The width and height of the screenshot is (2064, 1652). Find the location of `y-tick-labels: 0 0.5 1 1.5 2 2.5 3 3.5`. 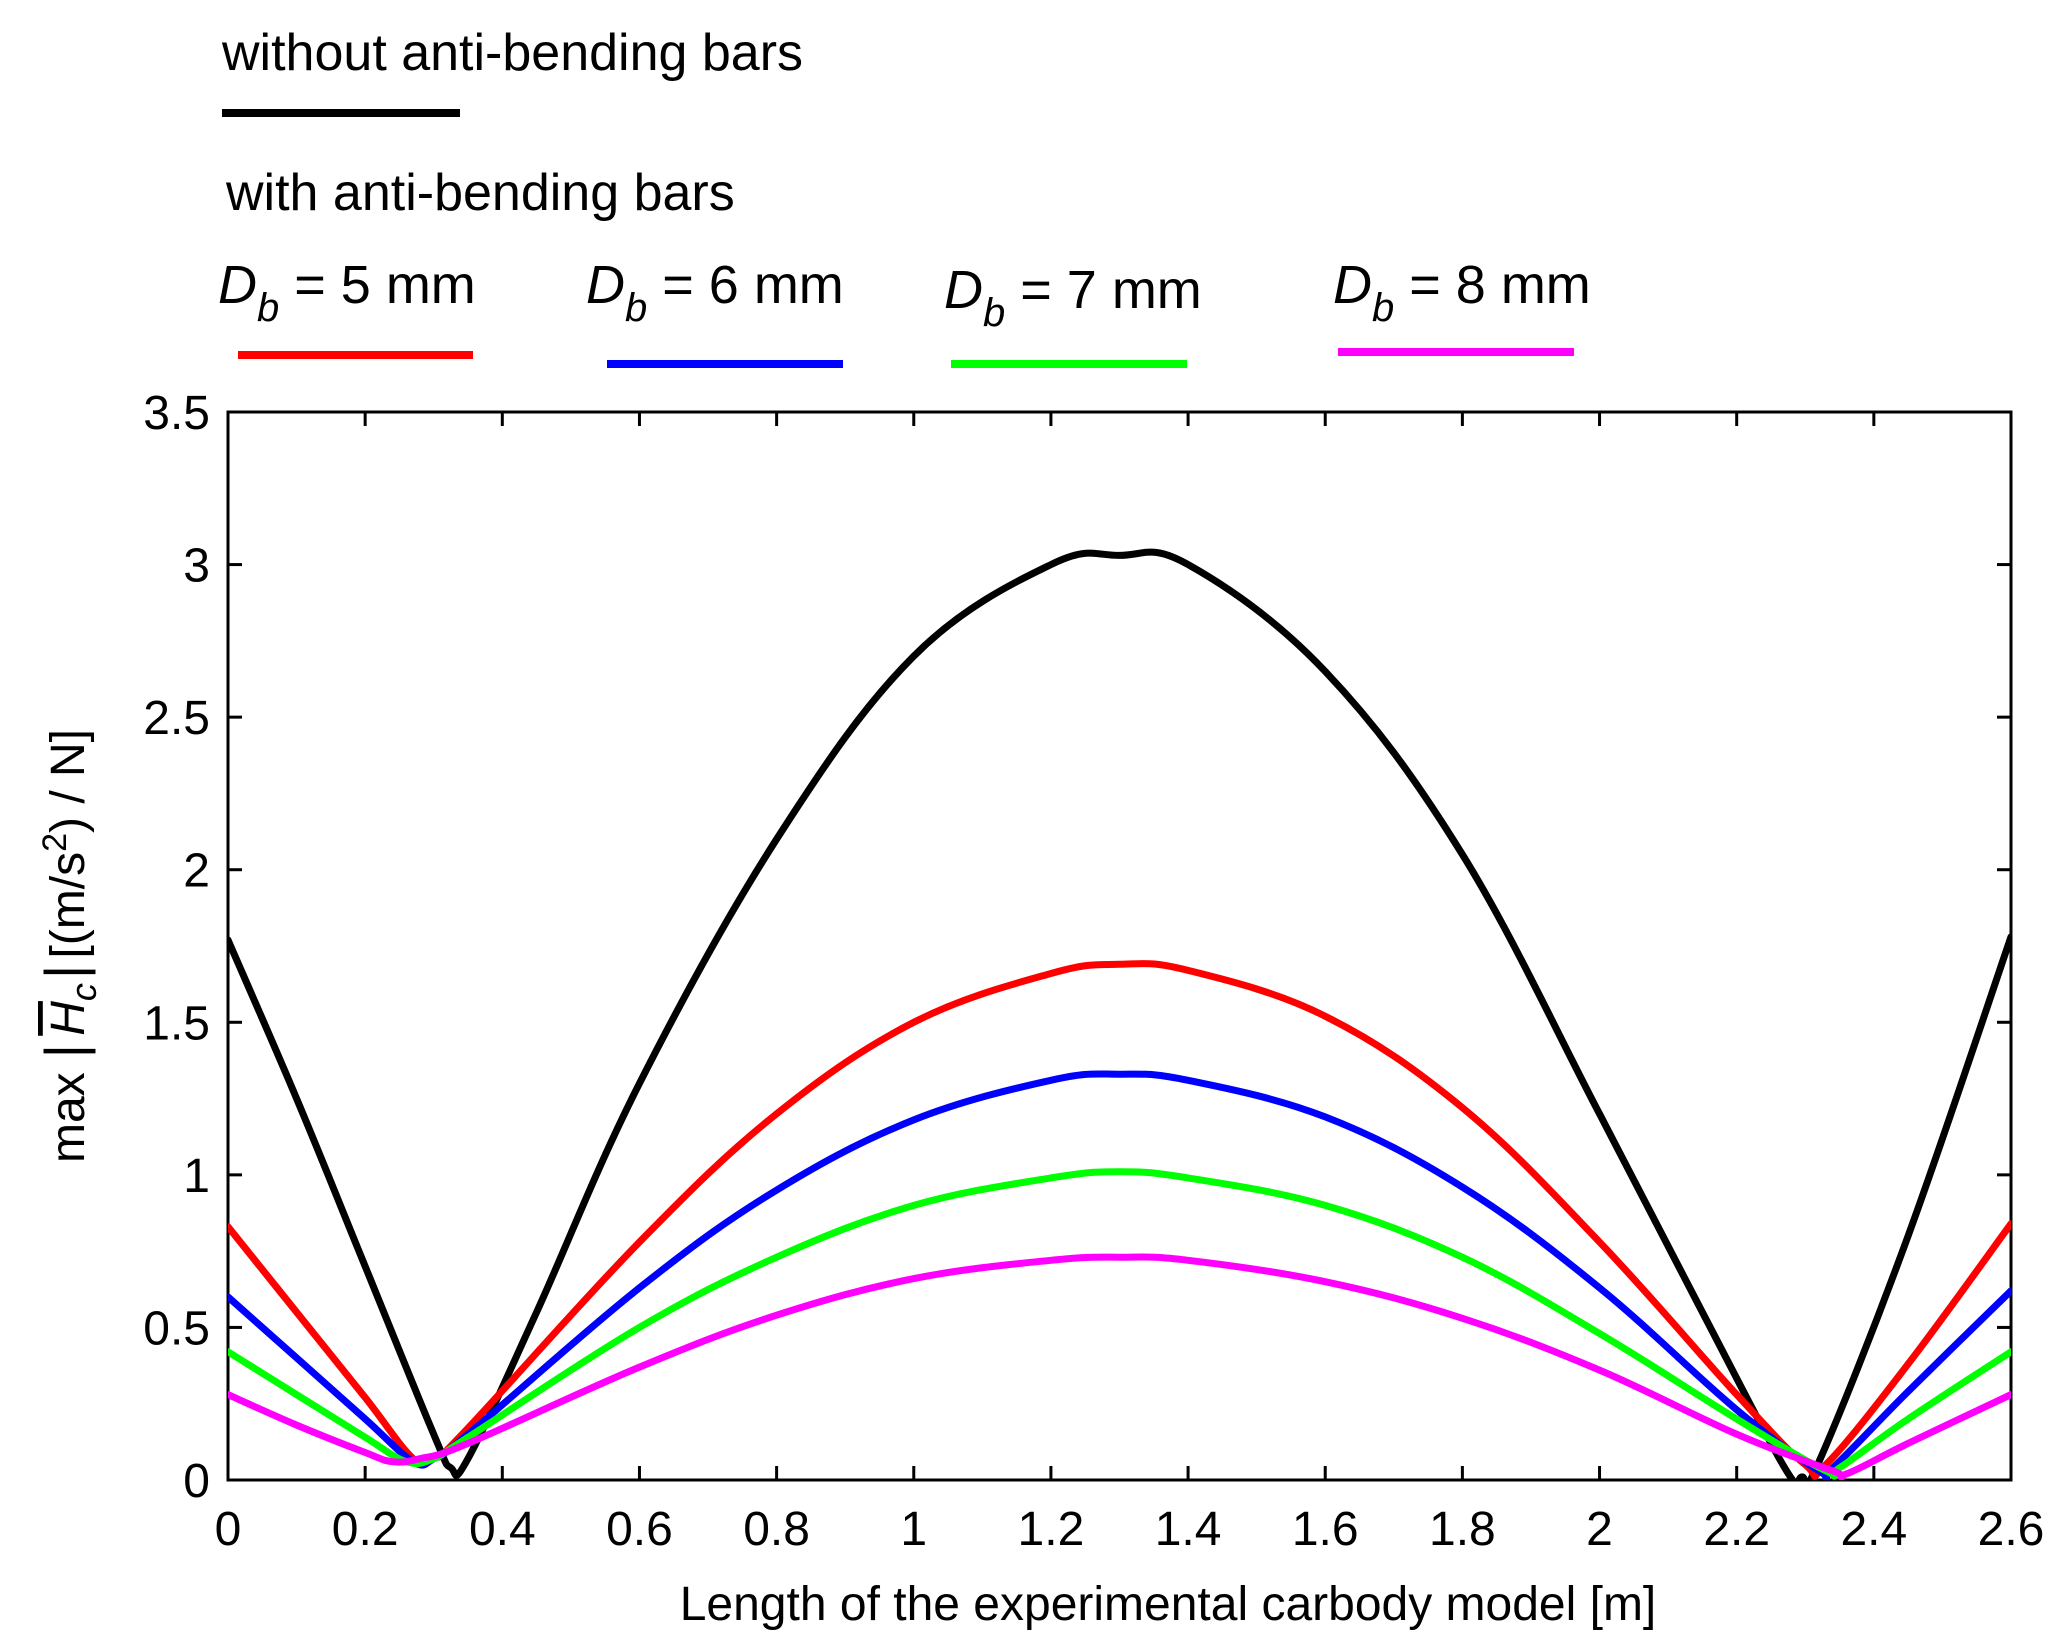

y-tick-labels: 0 0.5 1 1.5 2 2.5 3 3.5 is located at coordinates (176, 947).